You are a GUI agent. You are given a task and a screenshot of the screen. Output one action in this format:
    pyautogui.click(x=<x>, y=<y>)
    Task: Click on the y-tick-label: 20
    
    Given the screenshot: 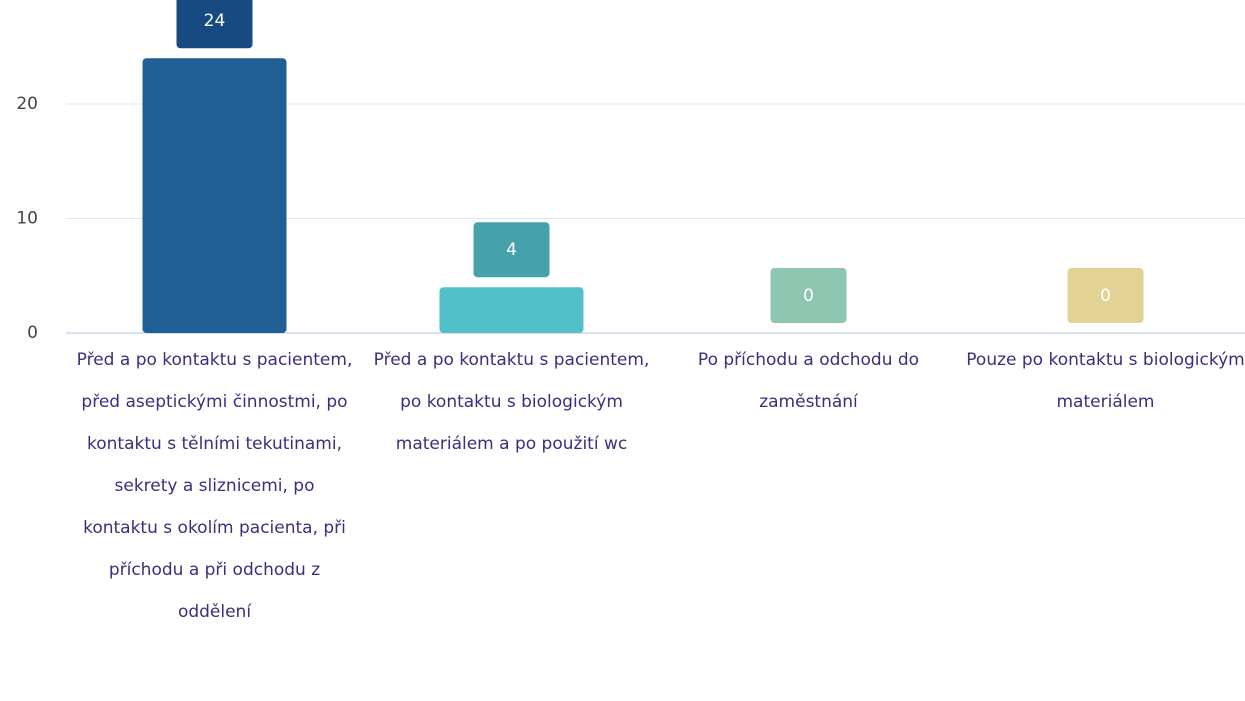 What is the action you would take?
    pyautogui.click(x=27, y=104)
    